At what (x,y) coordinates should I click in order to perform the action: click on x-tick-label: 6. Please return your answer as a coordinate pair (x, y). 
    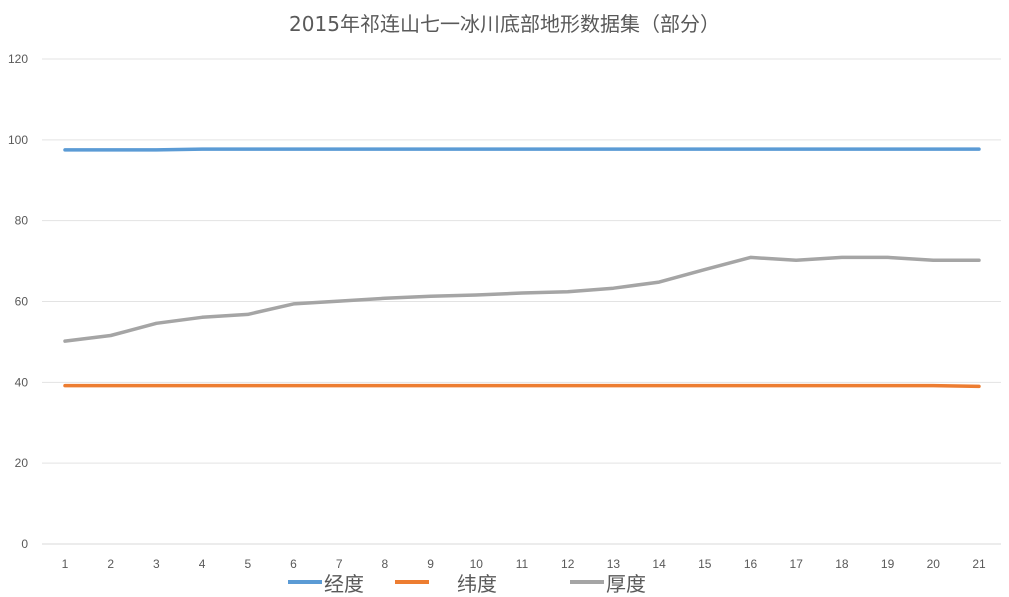
    Looking at the image, I should click on (293, 563).